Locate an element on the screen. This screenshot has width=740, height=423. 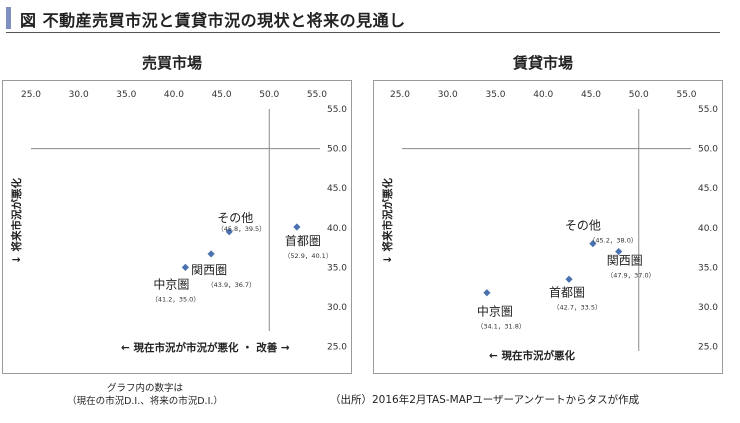
data-note-line1: グラフ内の数字は is located at coordinates (144, 388).